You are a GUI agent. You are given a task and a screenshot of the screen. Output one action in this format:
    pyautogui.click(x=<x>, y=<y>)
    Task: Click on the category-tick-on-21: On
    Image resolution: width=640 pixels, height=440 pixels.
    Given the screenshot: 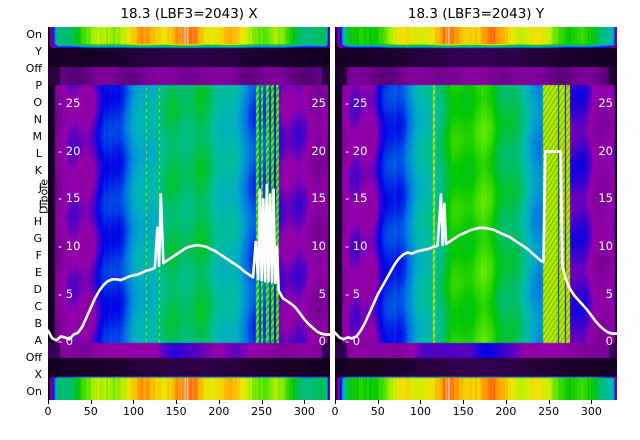 What is the action you would take?
    pyautogui.click(x=34, y=391)
    